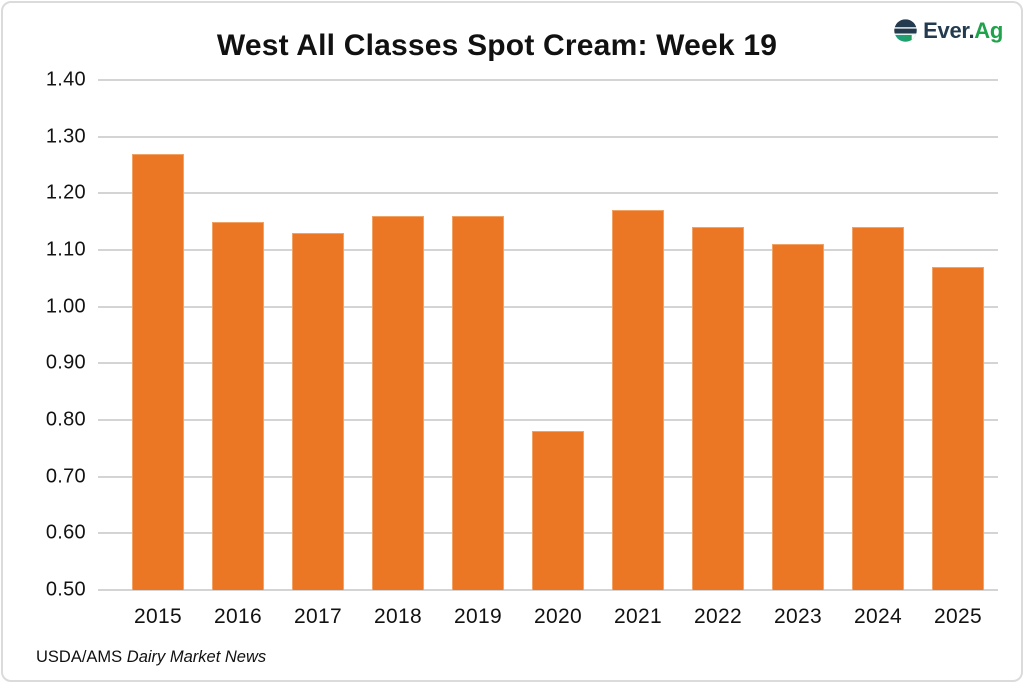  Describe the element at coordinates (558, 616) in the screenshot. I see `x-tick-label-2020: 2020` at that location.